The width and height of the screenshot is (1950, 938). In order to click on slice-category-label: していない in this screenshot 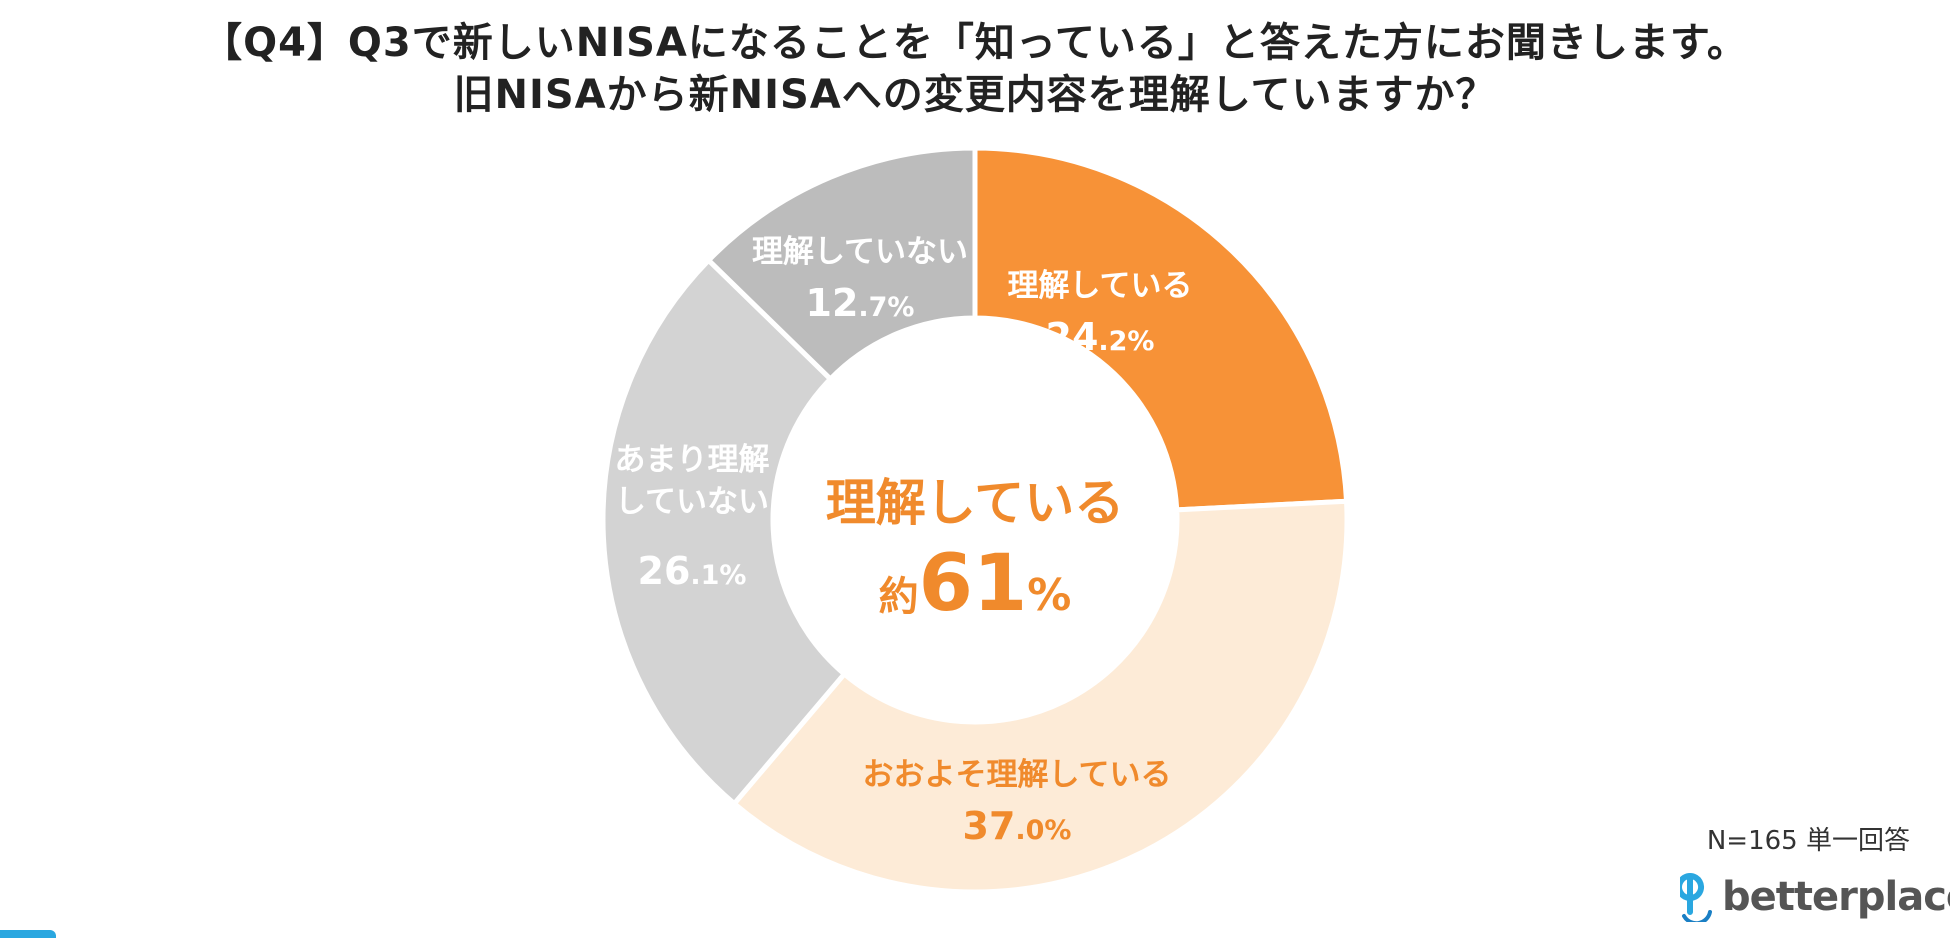, I will do `click(692, 502)`.